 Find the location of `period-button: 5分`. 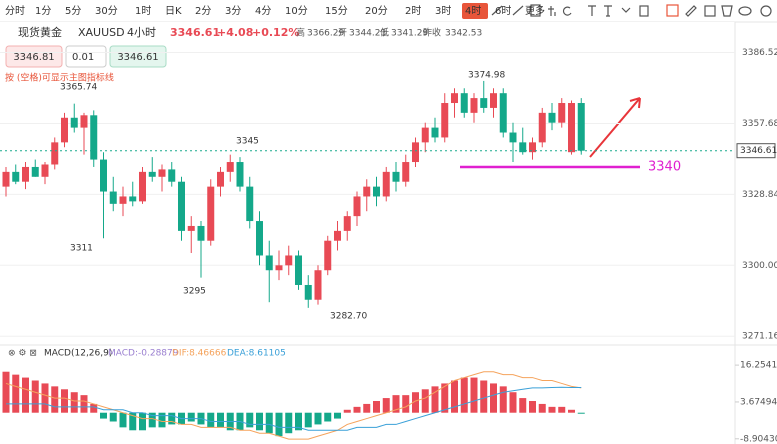

period-button: 5分 is located at coordinates (73, 11).